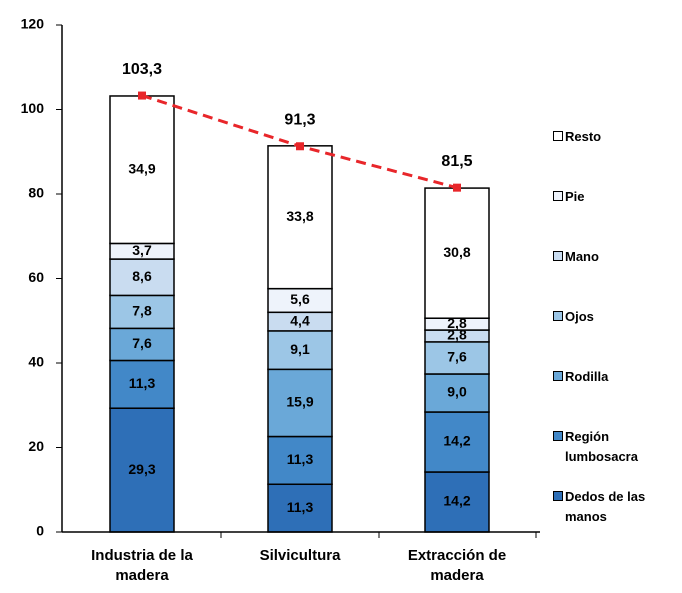  Describe the element at coordinates (583, 136) in the screenshot. I see `legend-label: Resto` at that location.